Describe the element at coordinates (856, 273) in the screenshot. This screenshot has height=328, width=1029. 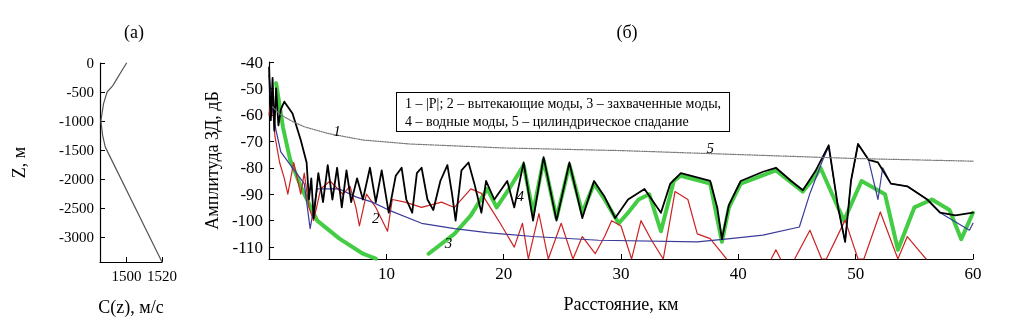
I see `x-tick-label: 50` at that location.